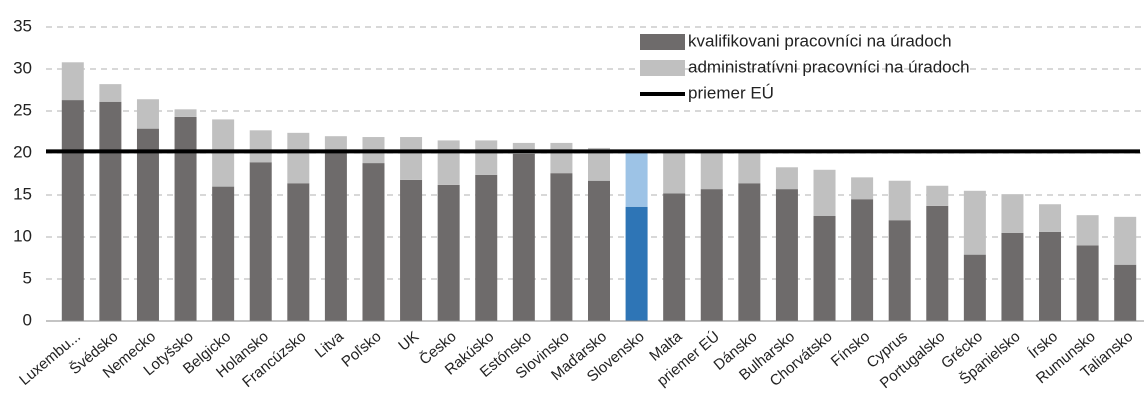  What do you see at coordinates (408, 341) in the screenshot?
I see `x-tick-label: UK` at bounding box center [408, 341].